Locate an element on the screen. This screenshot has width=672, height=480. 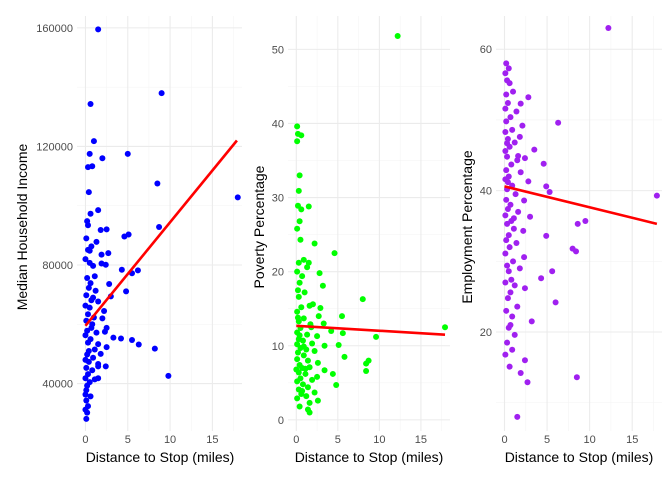
y-axis-title: Poverty Percentage is located at coordinates (259, 226).